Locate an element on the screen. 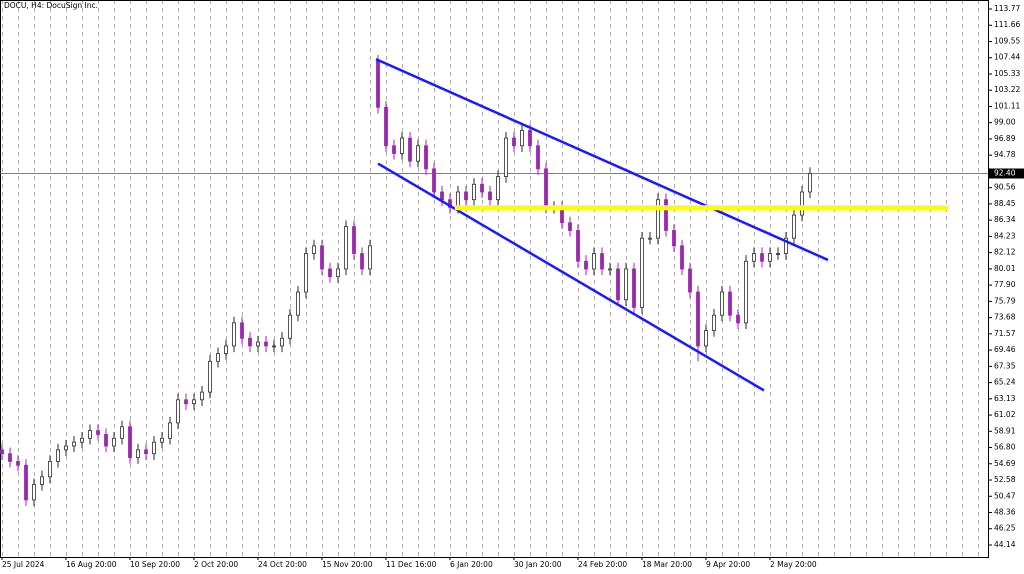  y-tick-label: 44.14 is located at coordinates (1005, 544).